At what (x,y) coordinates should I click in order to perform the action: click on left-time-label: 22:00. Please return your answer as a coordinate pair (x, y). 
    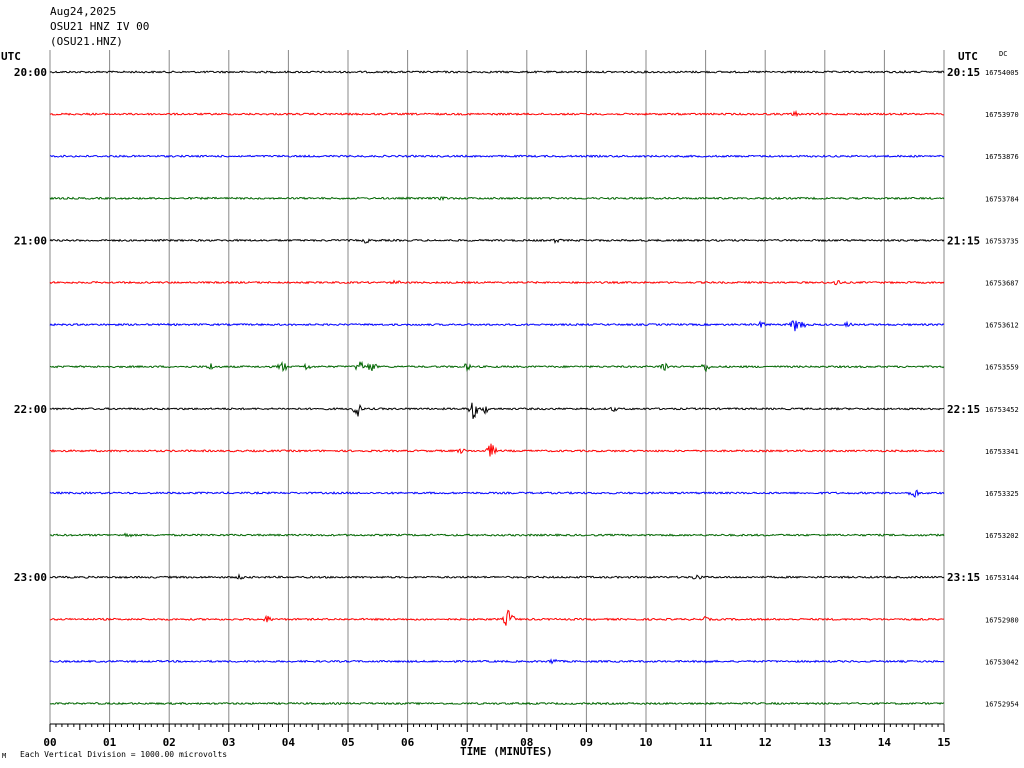
    Looking at the image, I should click on (30, 409).